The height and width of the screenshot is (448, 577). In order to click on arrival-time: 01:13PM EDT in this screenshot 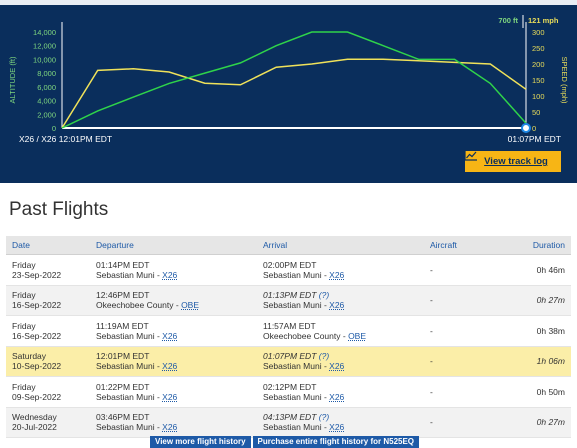, I will do `click(290, 295)`.